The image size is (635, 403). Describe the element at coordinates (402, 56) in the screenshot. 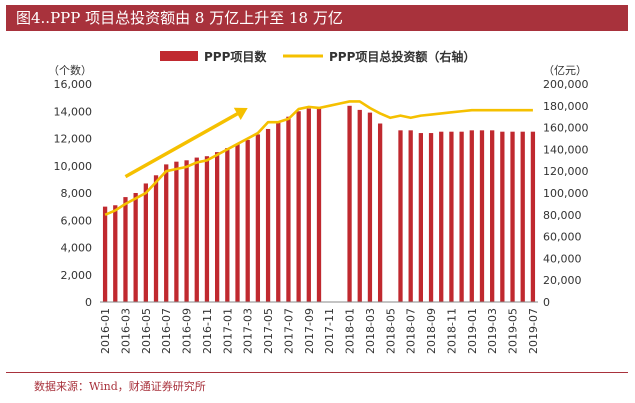

I see `legend-line-label: PPP项目总投资额（右轴）` at that location.